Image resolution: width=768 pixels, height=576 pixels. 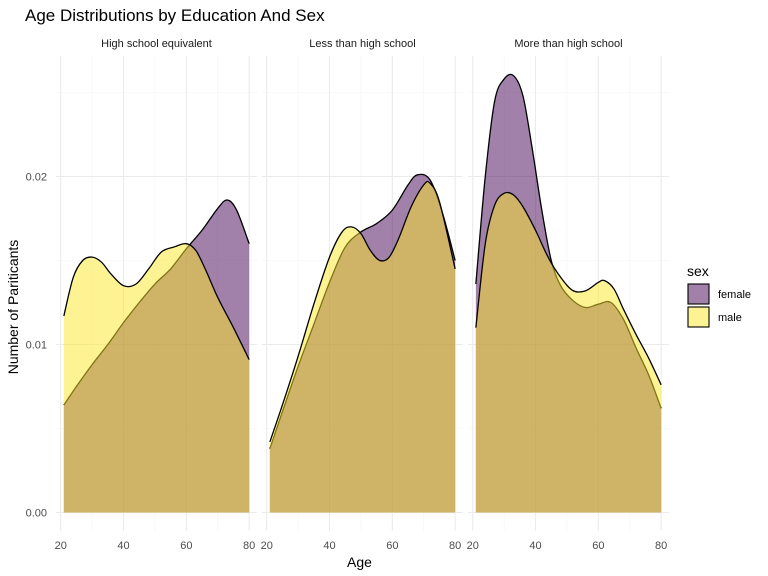 What do you see at coordinates (13, 307) in the screenshot?
I see `y-axis-title: Number of Pariticants` at bounding box center [13, 307].